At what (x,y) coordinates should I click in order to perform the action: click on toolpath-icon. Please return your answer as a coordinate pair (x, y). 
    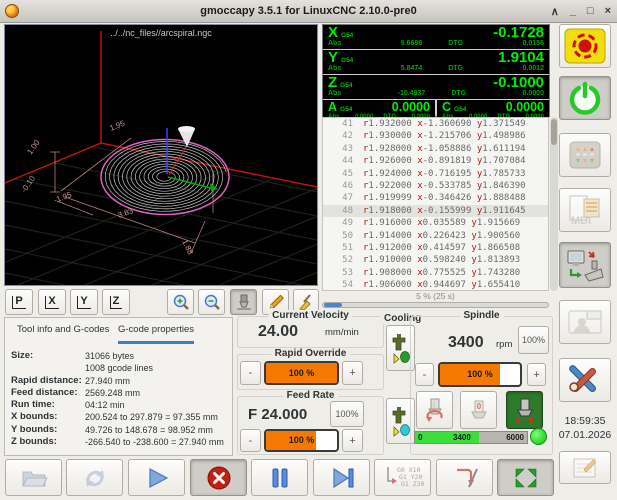
    Looking at the image, I should click on (243, 302).